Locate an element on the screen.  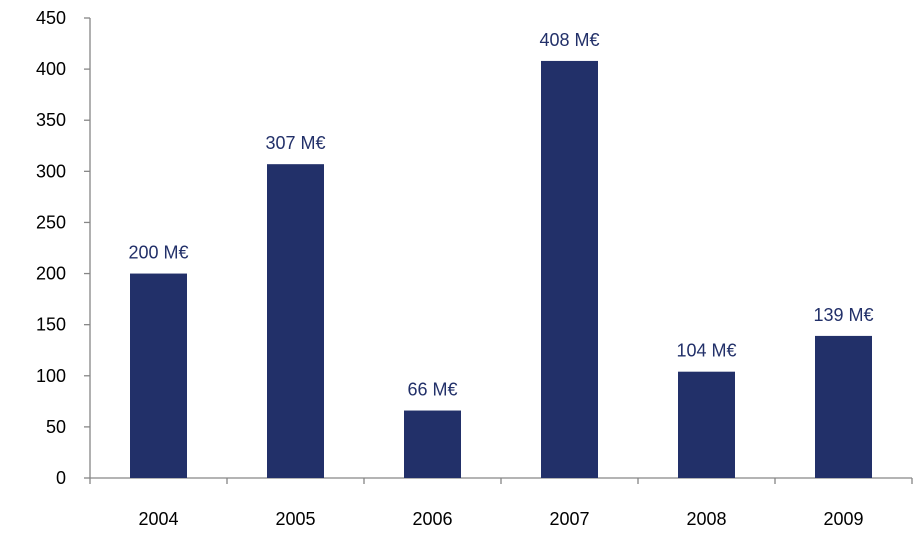
x-tick-label-2008: 2008 is located at coordinates (706, 519).